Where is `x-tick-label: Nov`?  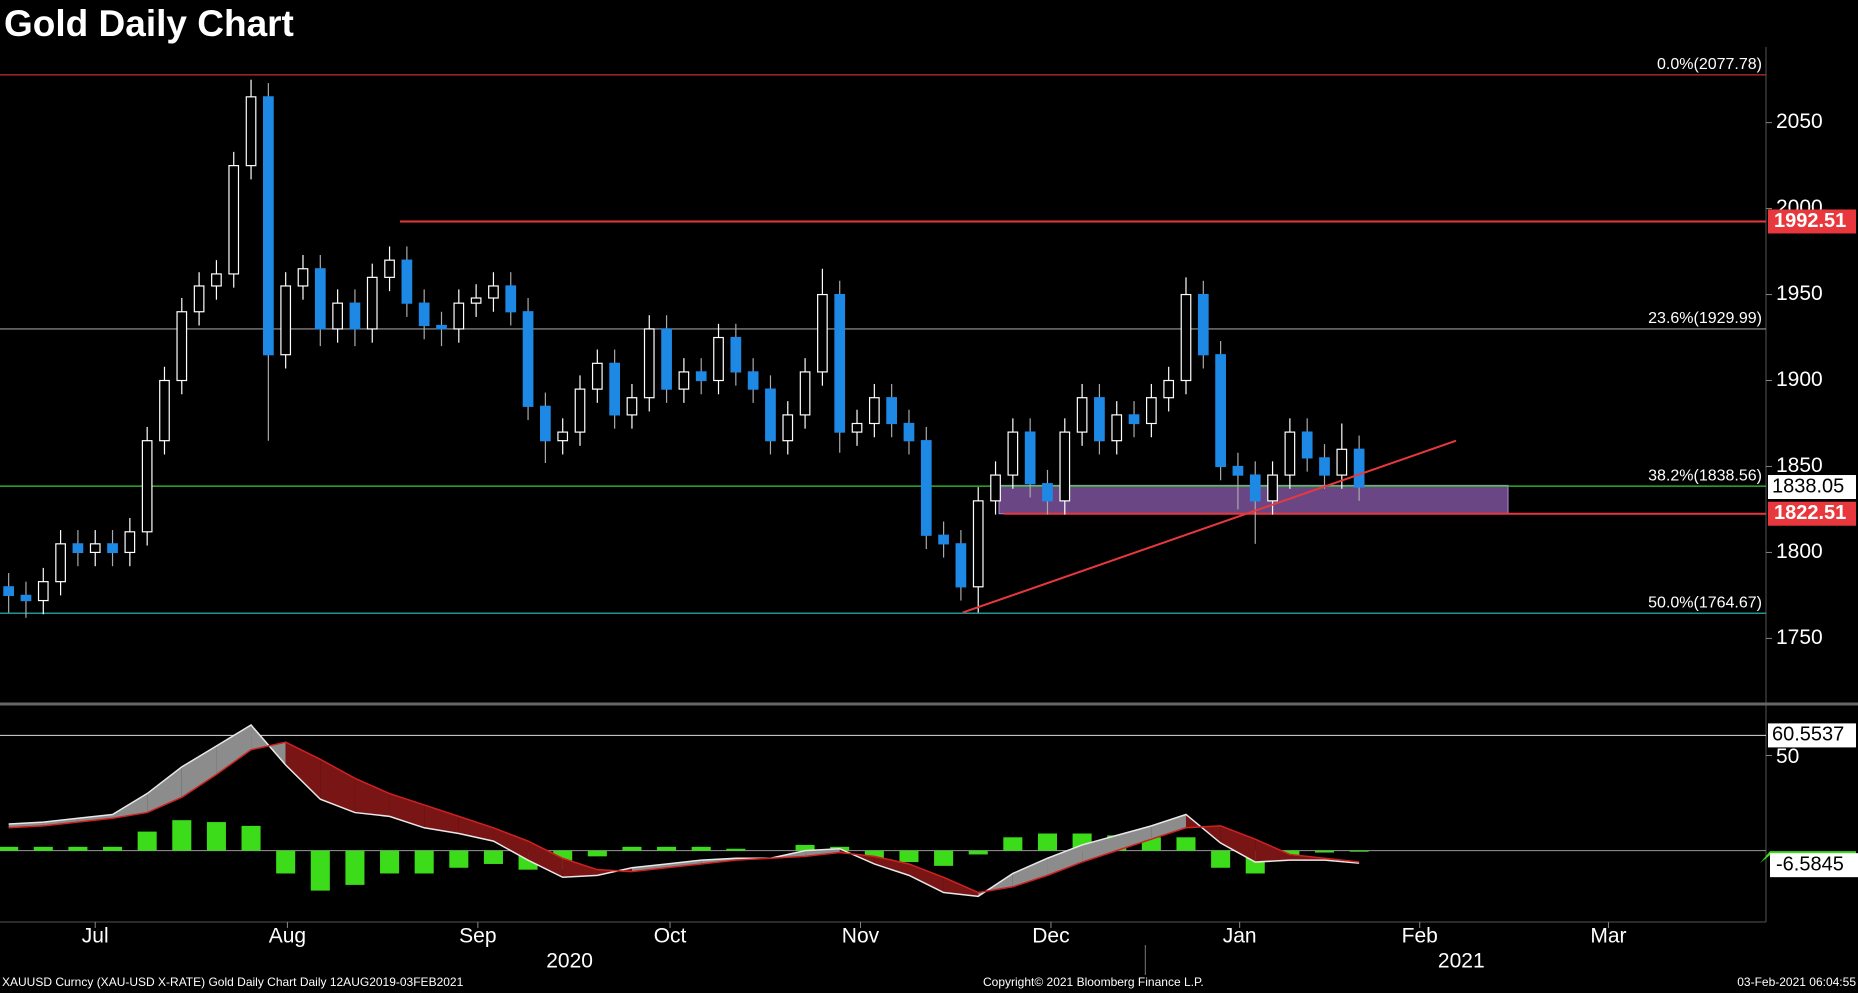
x-tick-label: Nov is located at coordinates (861, 936).